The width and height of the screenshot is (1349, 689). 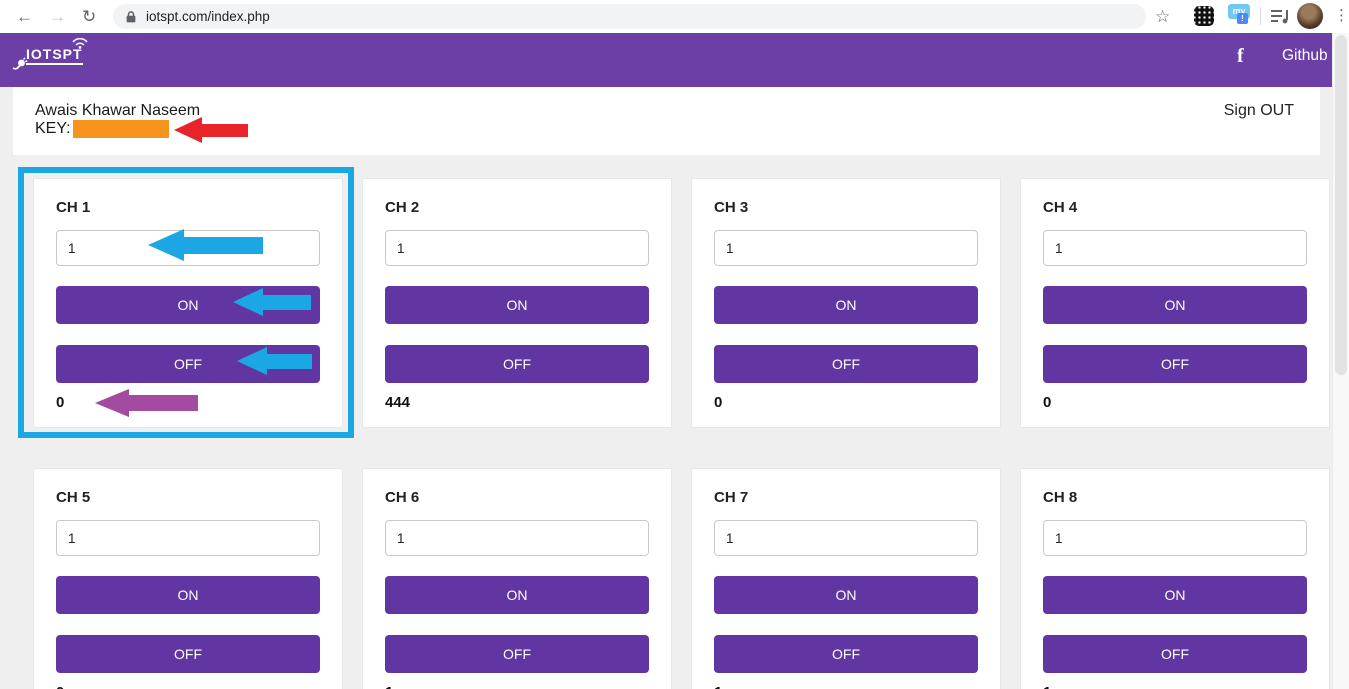 I want to click on key-label: KEY:, so click(x=53, y=128).